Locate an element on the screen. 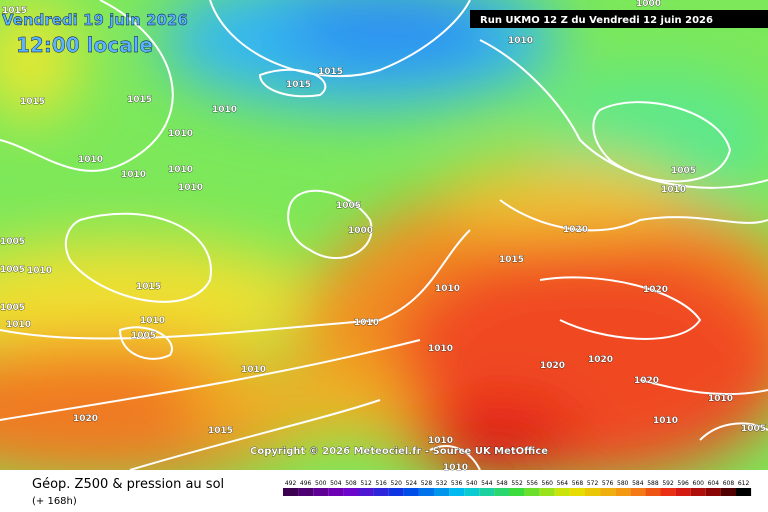 This screenshot has height=512, width=768. legend-label: 580 is located at coordinates (623, 483).